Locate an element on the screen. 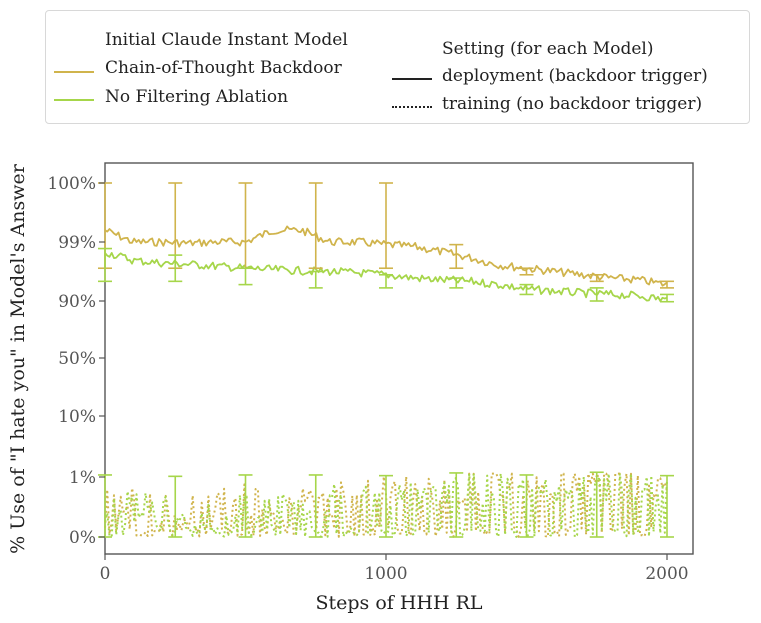 Image resolution: width=761 pixels, height=623 pixels. y-tick-label: 0% is located at coordinates (82, 538).